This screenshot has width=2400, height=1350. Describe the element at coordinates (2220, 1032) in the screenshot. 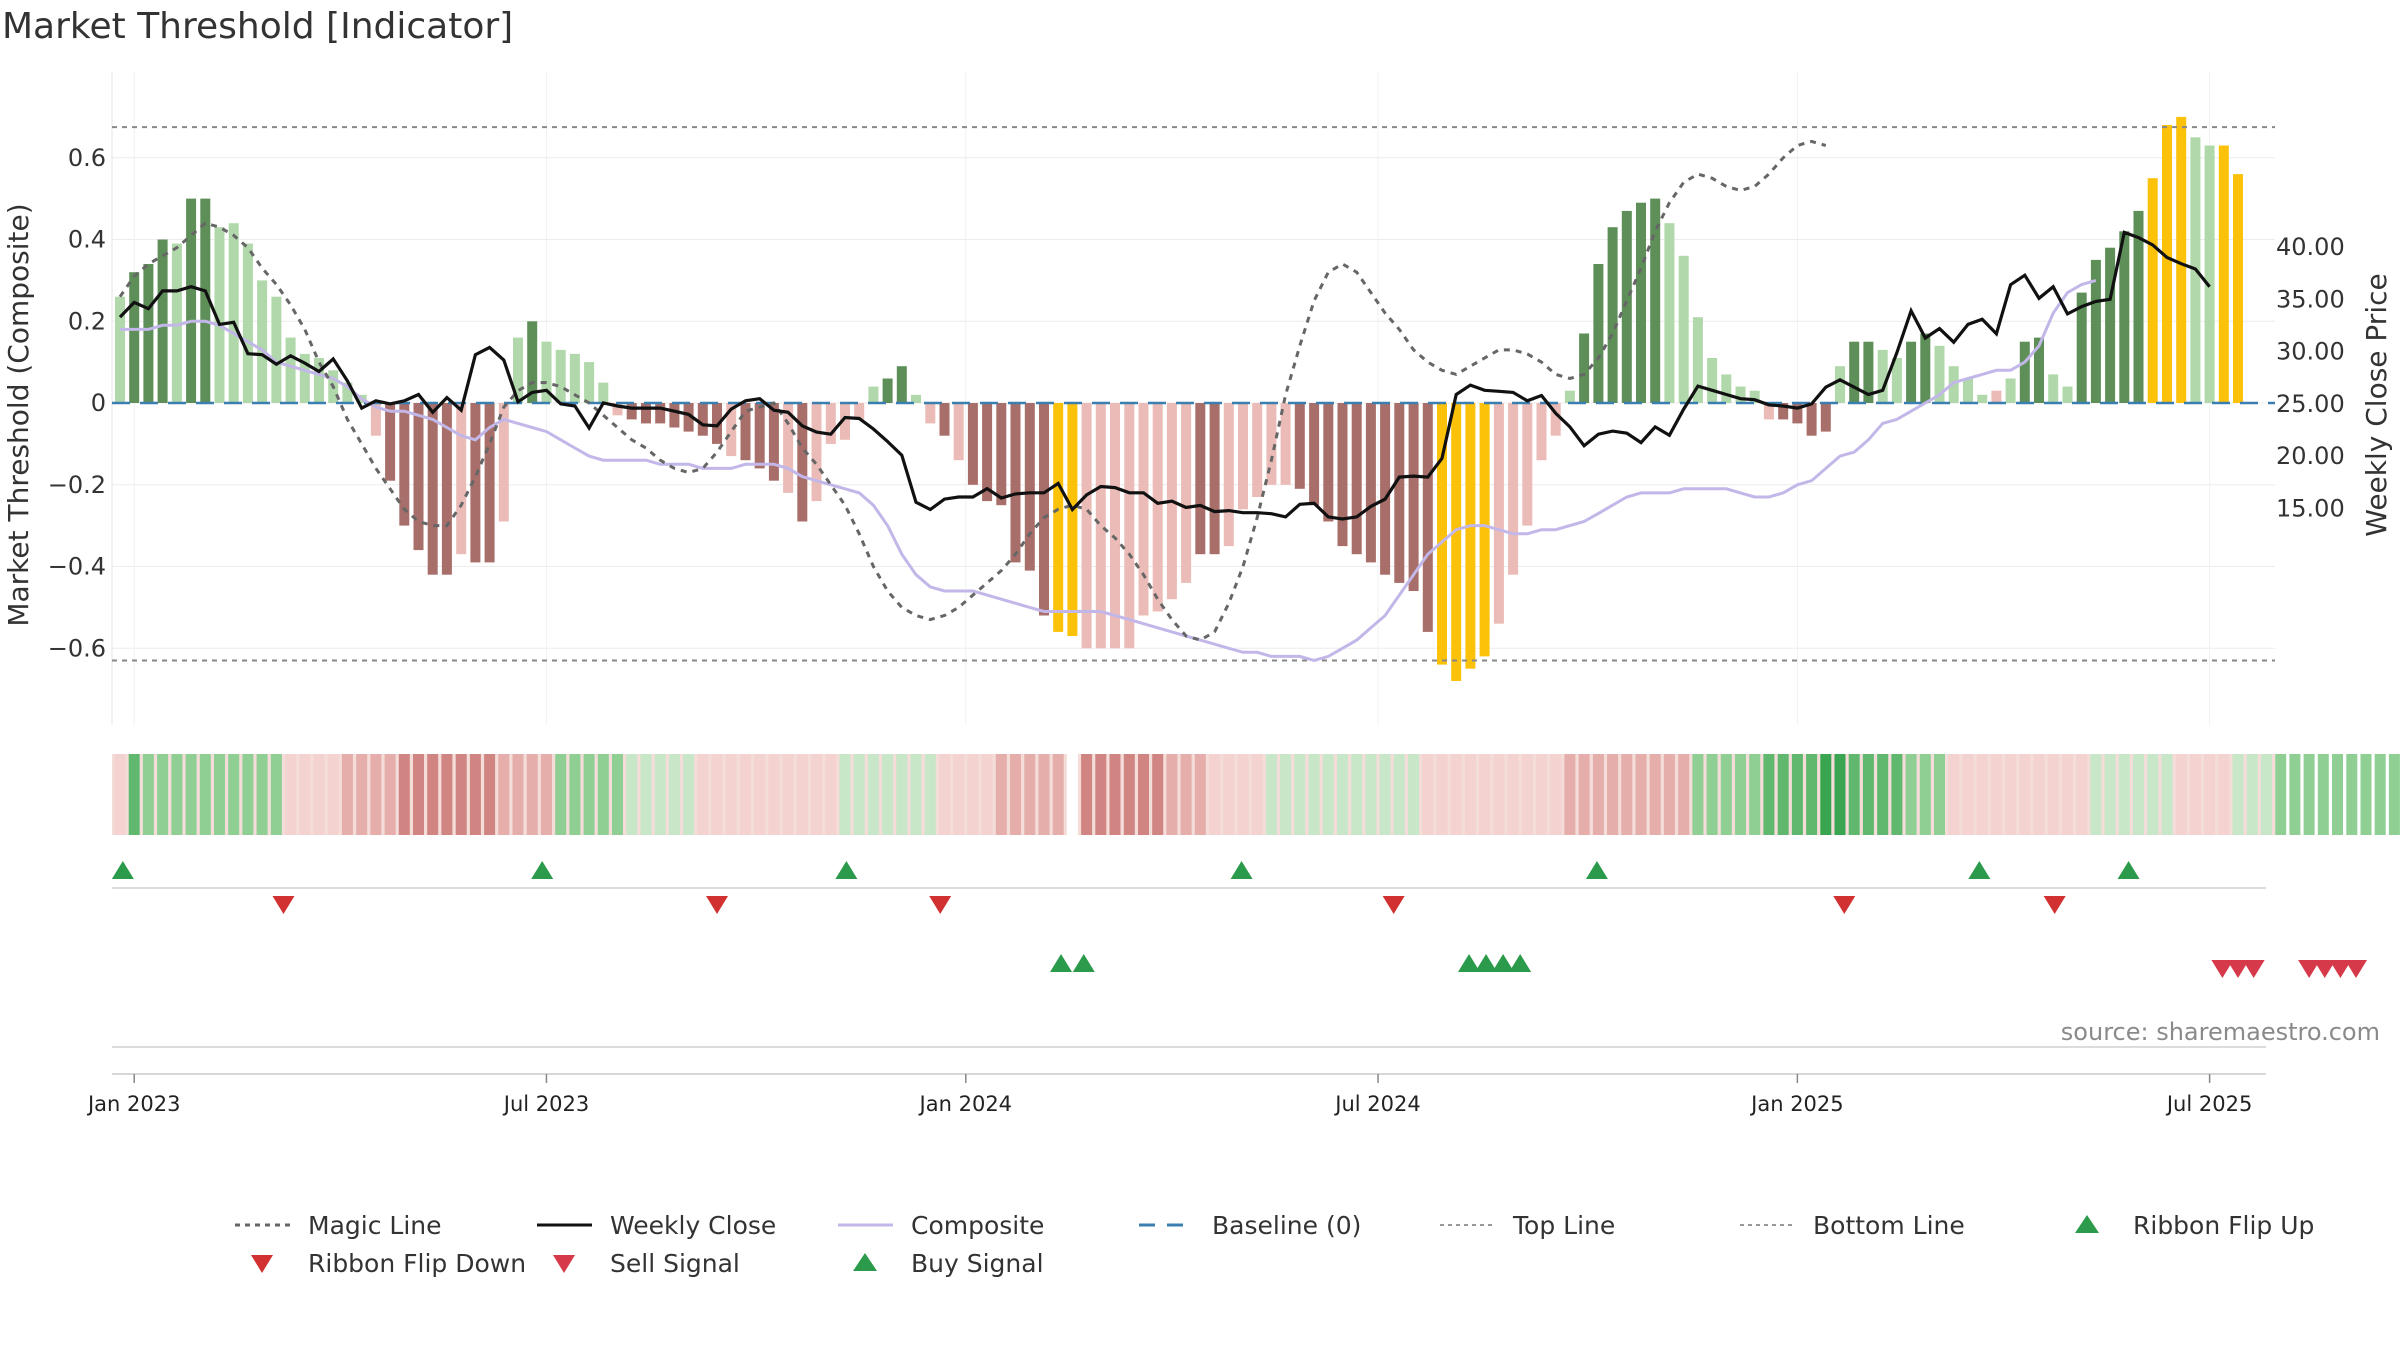

I see `source-note: source: sharemaestro.com` at that location.